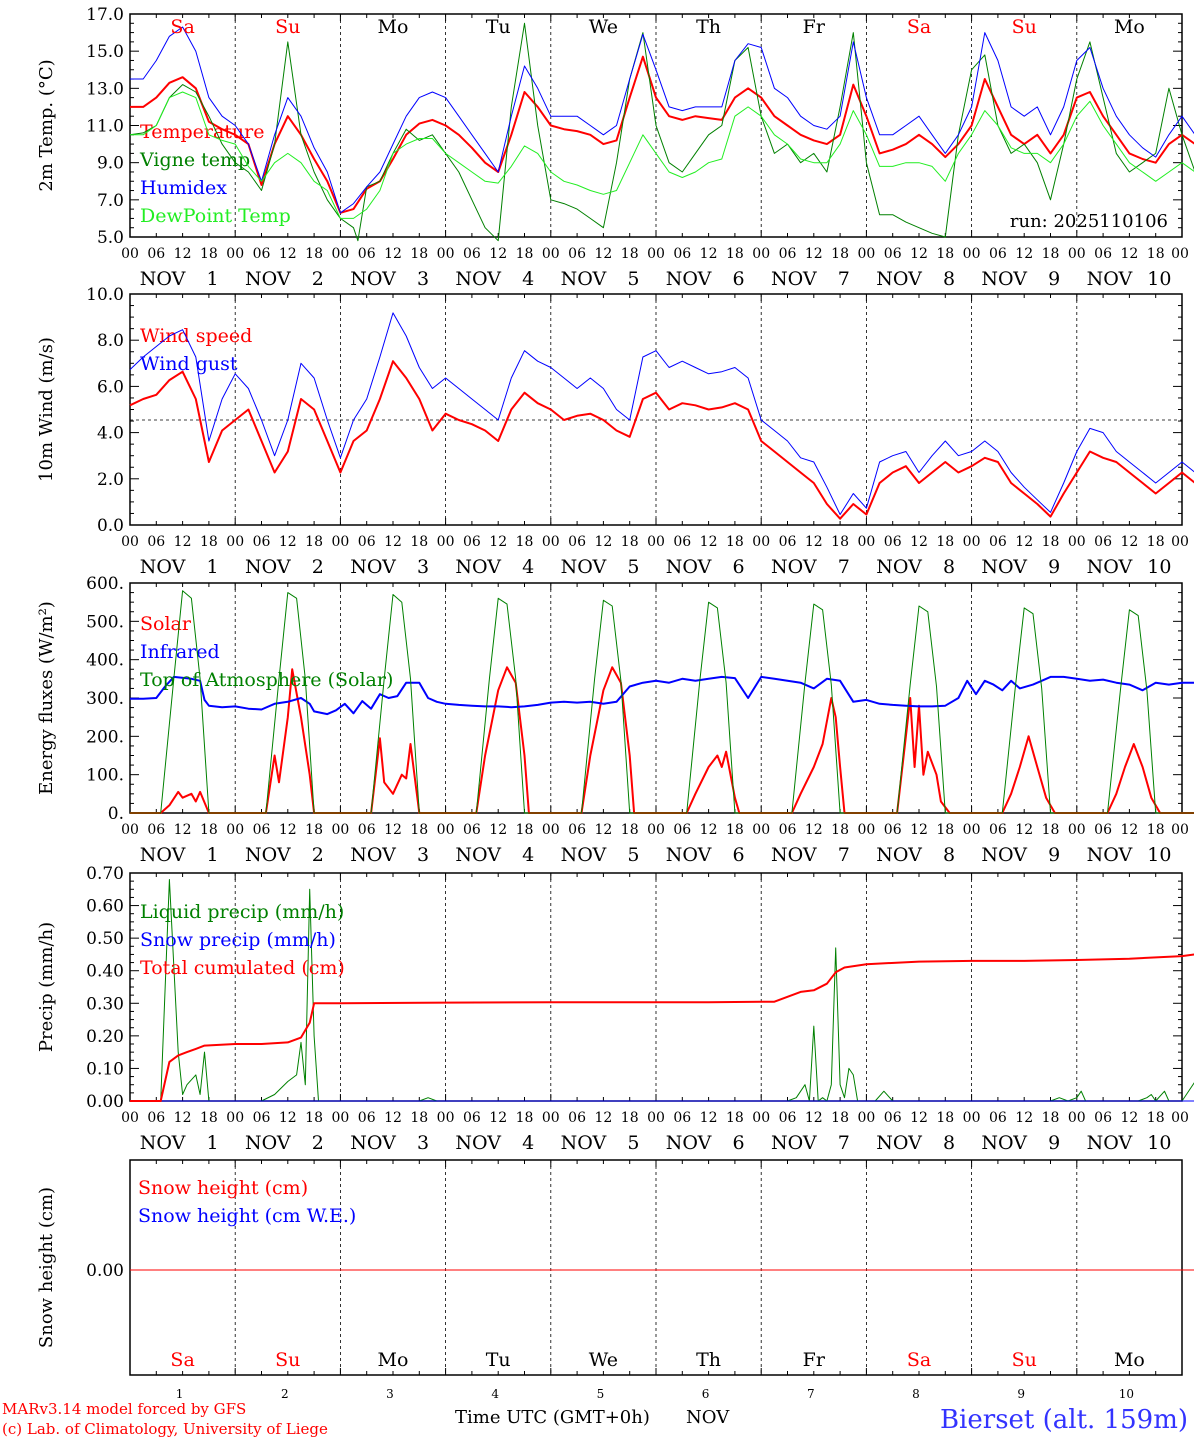 The height and width of the screenshot is (1440, 1194). I want to click on date-day: 7, so click(844, 279).